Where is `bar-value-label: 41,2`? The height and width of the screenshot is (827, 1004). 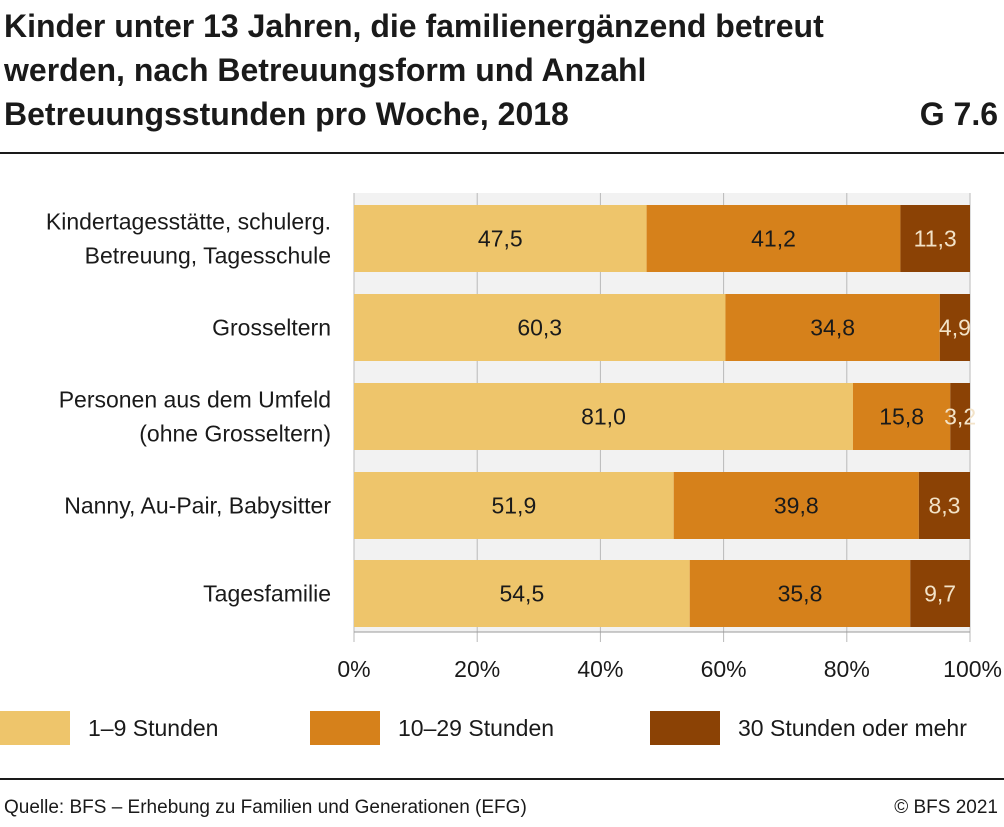
bar-value-label: 41,2 is located at coordinates (773, 239).